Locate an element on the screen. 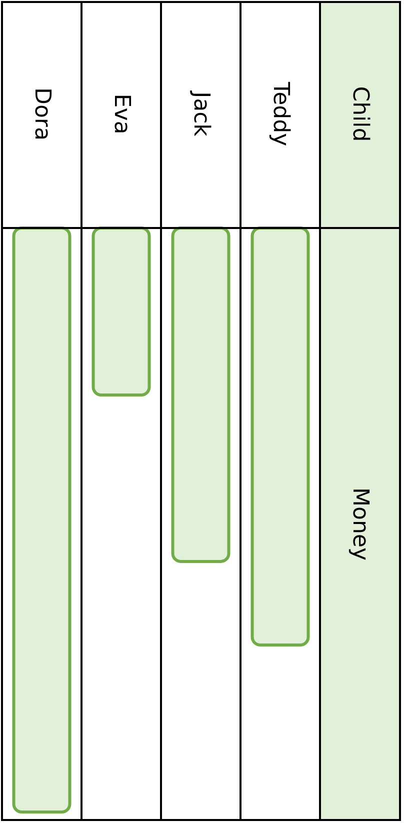  x-tick-label: Dora is located at coordinates (41, 114).